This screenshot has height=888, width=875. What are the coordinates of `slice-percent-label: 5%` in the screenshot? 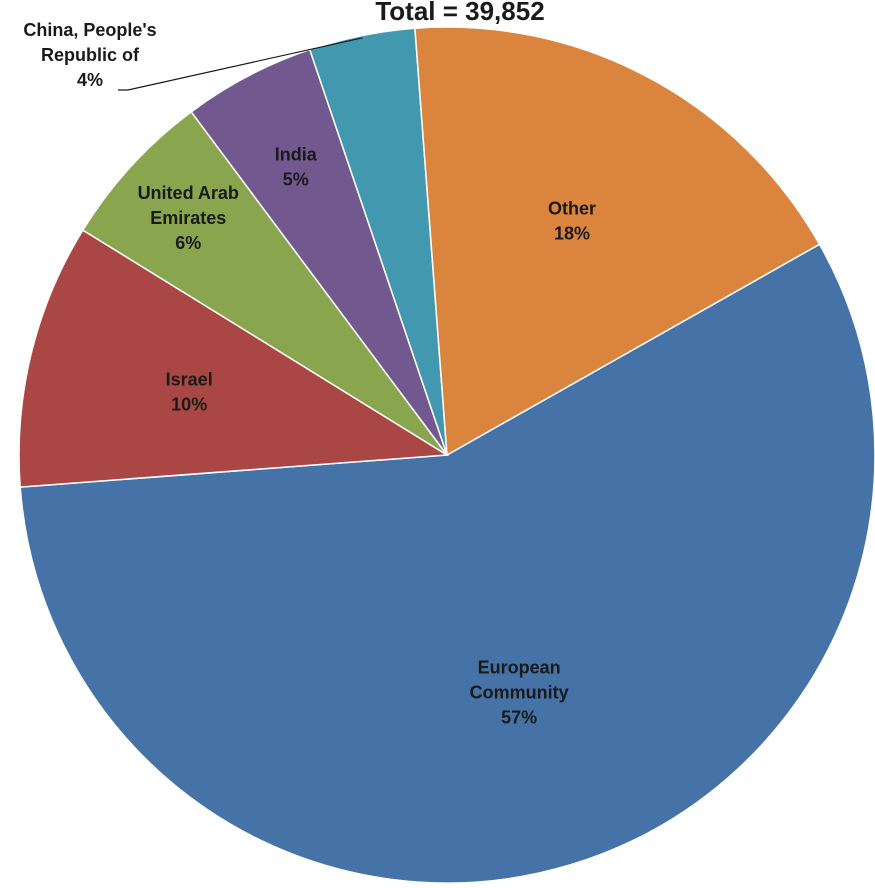 It's located at (296, 179).